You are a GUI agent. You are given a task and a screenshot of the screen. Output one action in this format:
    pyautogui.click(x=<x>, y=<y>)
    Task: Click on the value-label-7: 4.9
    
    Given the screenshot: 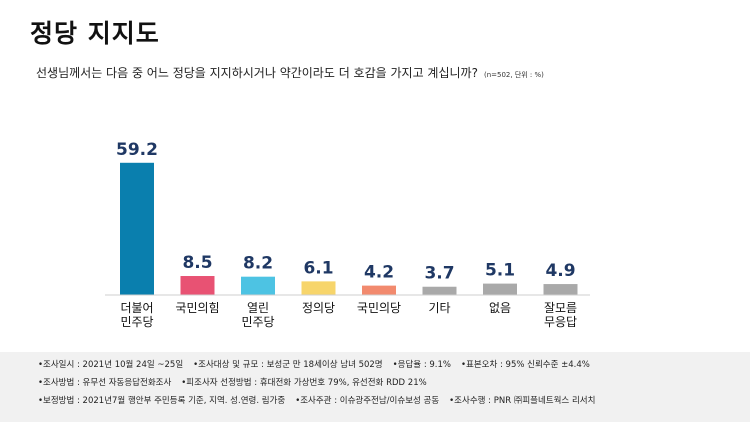 What is the action you would take?
    pyautogui.click(x=560, y=271)
    